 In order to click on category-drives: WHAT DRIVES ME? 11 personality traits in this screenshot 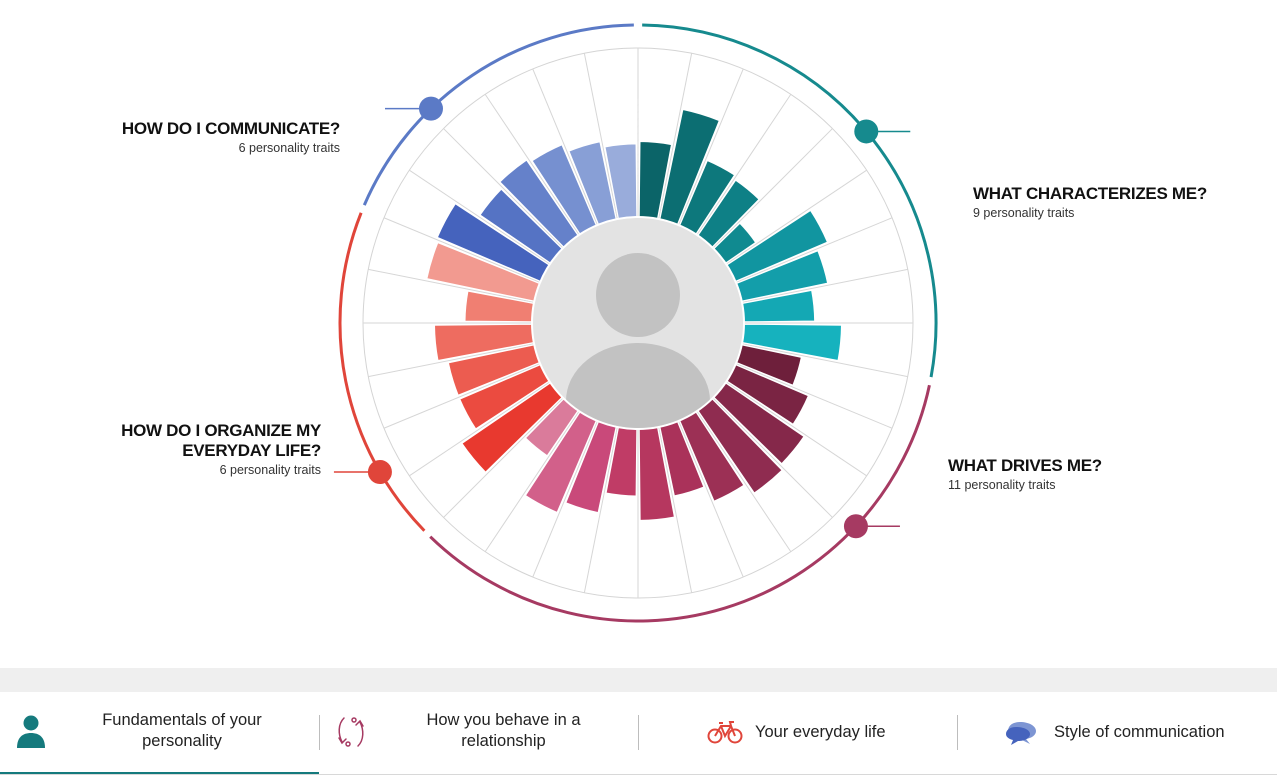, I will do `click(1093, 474)`.